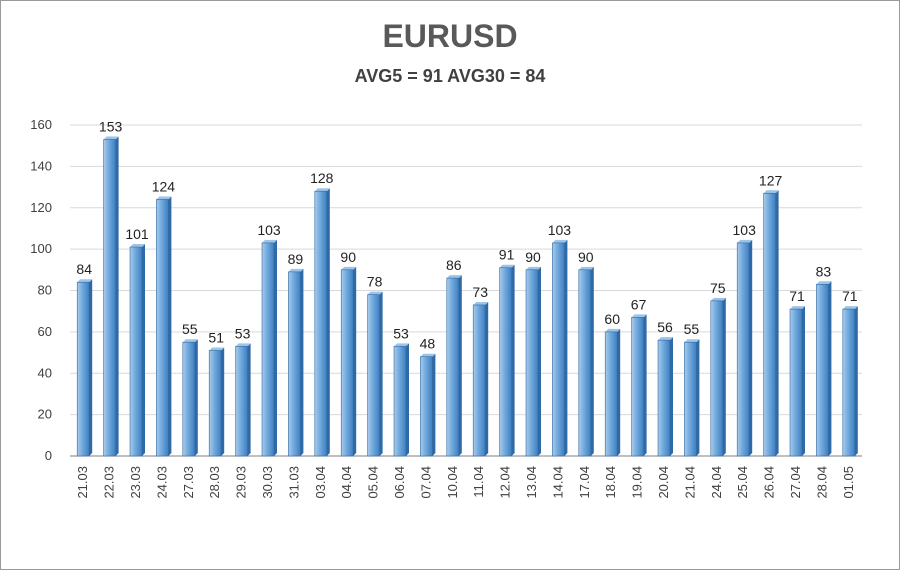 This screenshot has width=900, height=570. Describe the element at coordinates (452, 482) in the screenshot. I see `x-tick-label: 10.04` at that location.